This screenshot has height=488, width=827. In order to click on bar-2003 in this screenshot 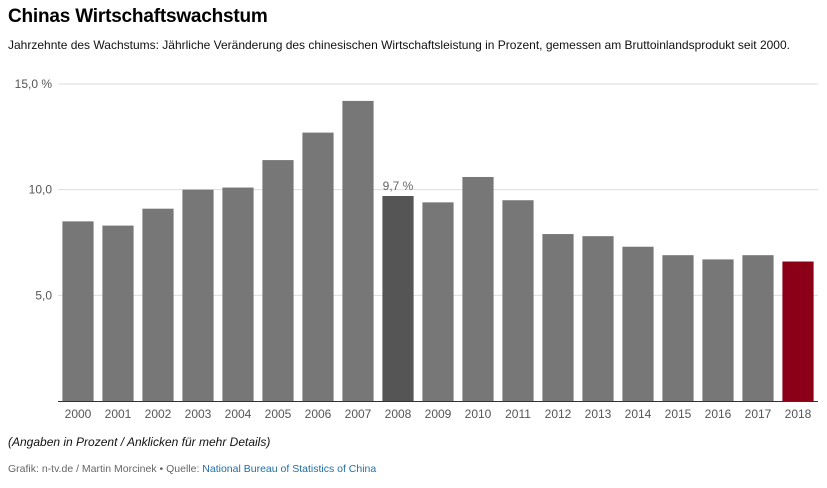, I will do `click(198, 295)`.